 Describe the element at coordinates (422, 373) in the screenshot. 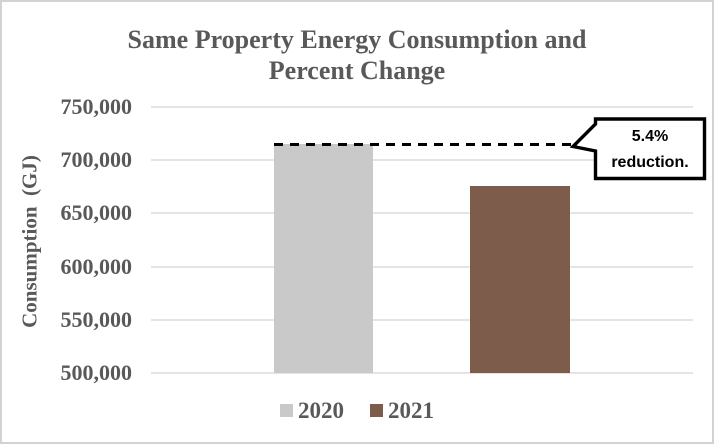

I see `gridline-500,000` at that location.